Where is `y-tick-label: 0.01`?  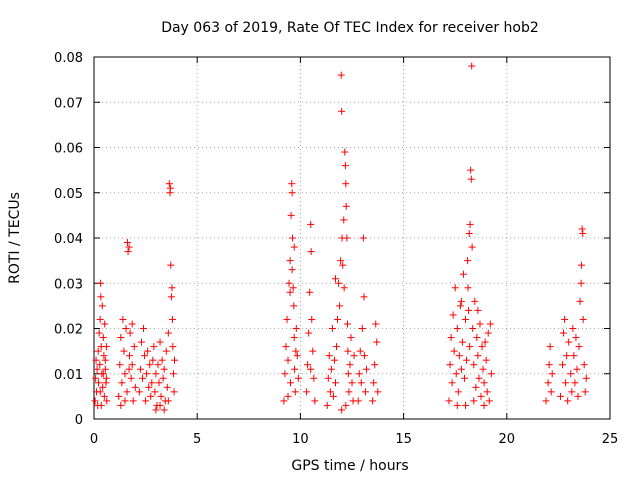
y-tick-label: 0.01 is located at coordinates (68, 375).